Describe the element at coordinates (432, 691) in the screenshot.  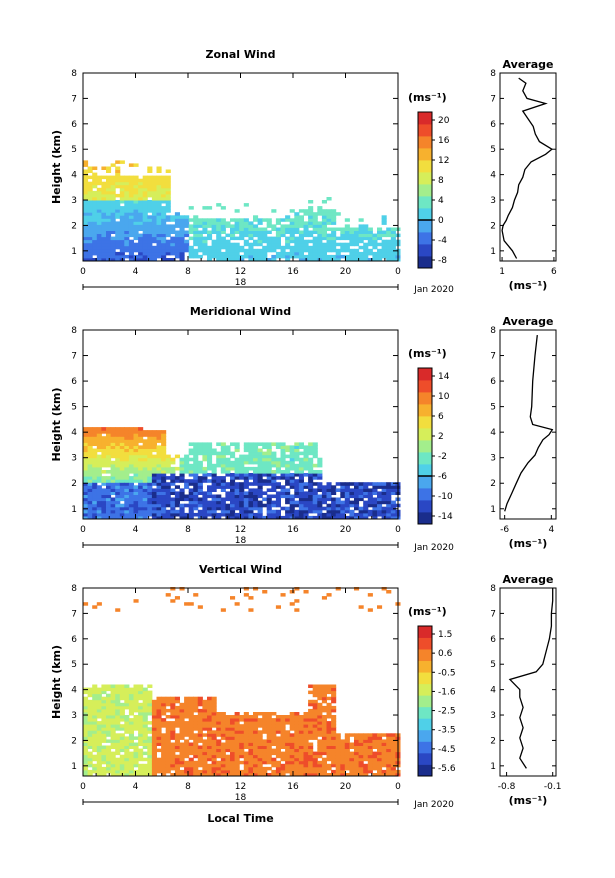
I see `colorbar: (ms⁻¹)1.50.6-0.5-1.6-2.5-3.5-4.5-5.6` at that location.